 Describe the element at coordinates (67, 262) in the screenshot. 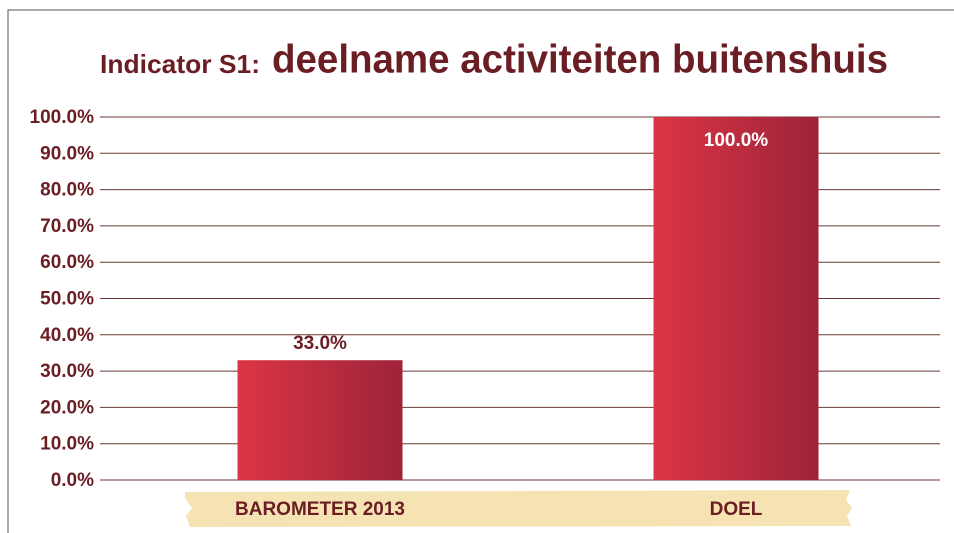

I see `y-tick-label: 60.0%` at that location.